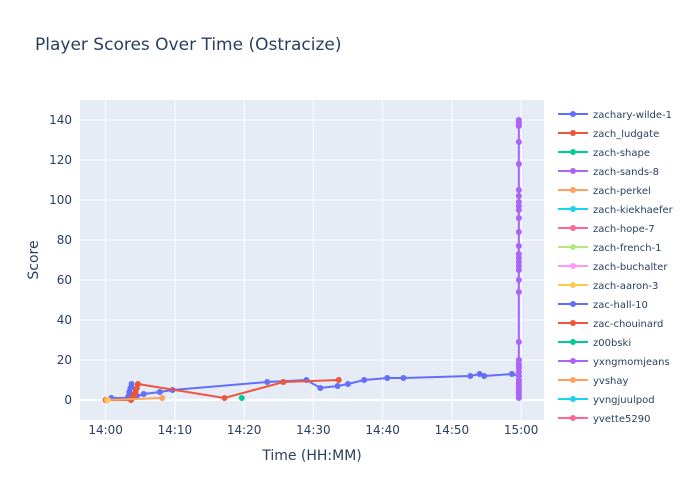 The image size is (700, 500). I want to click on legend-item: zach-kiekhaefer, so click(616, 210).